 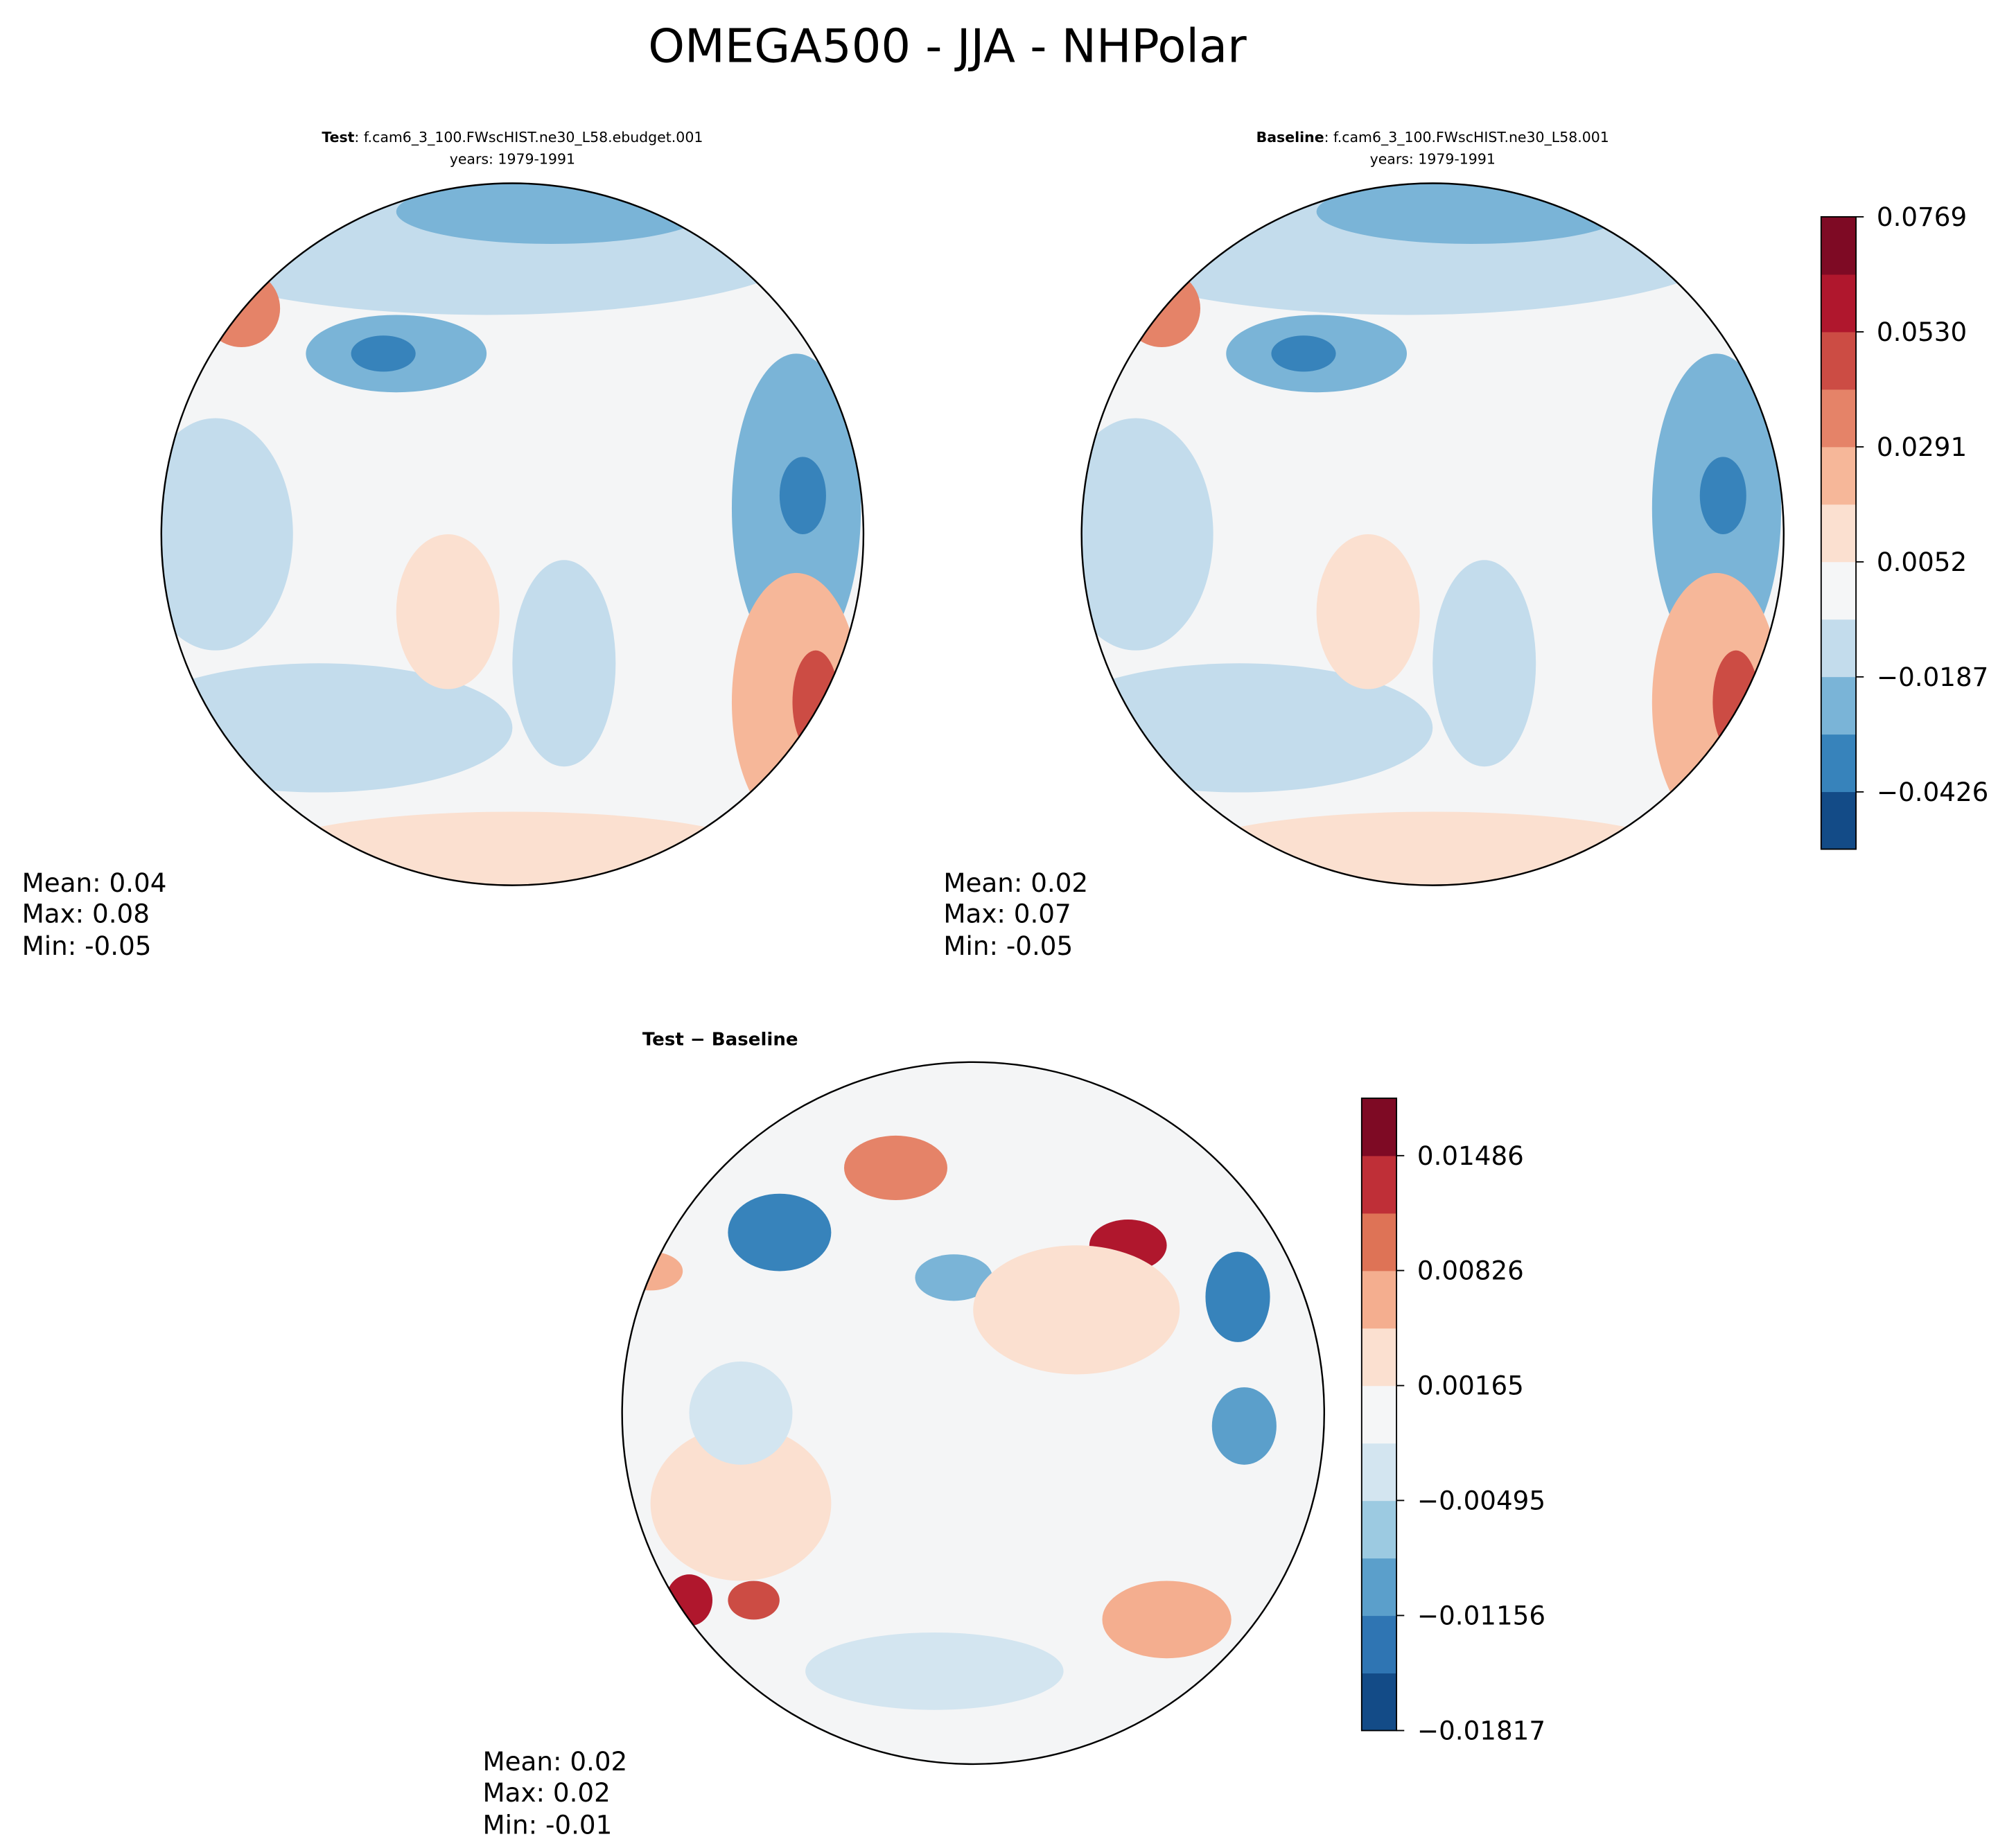 What do you see at coordinates (720, 1040) in the screenshot?
I see `map-title: Test − Baseline` at bounding box center [720, 1040].